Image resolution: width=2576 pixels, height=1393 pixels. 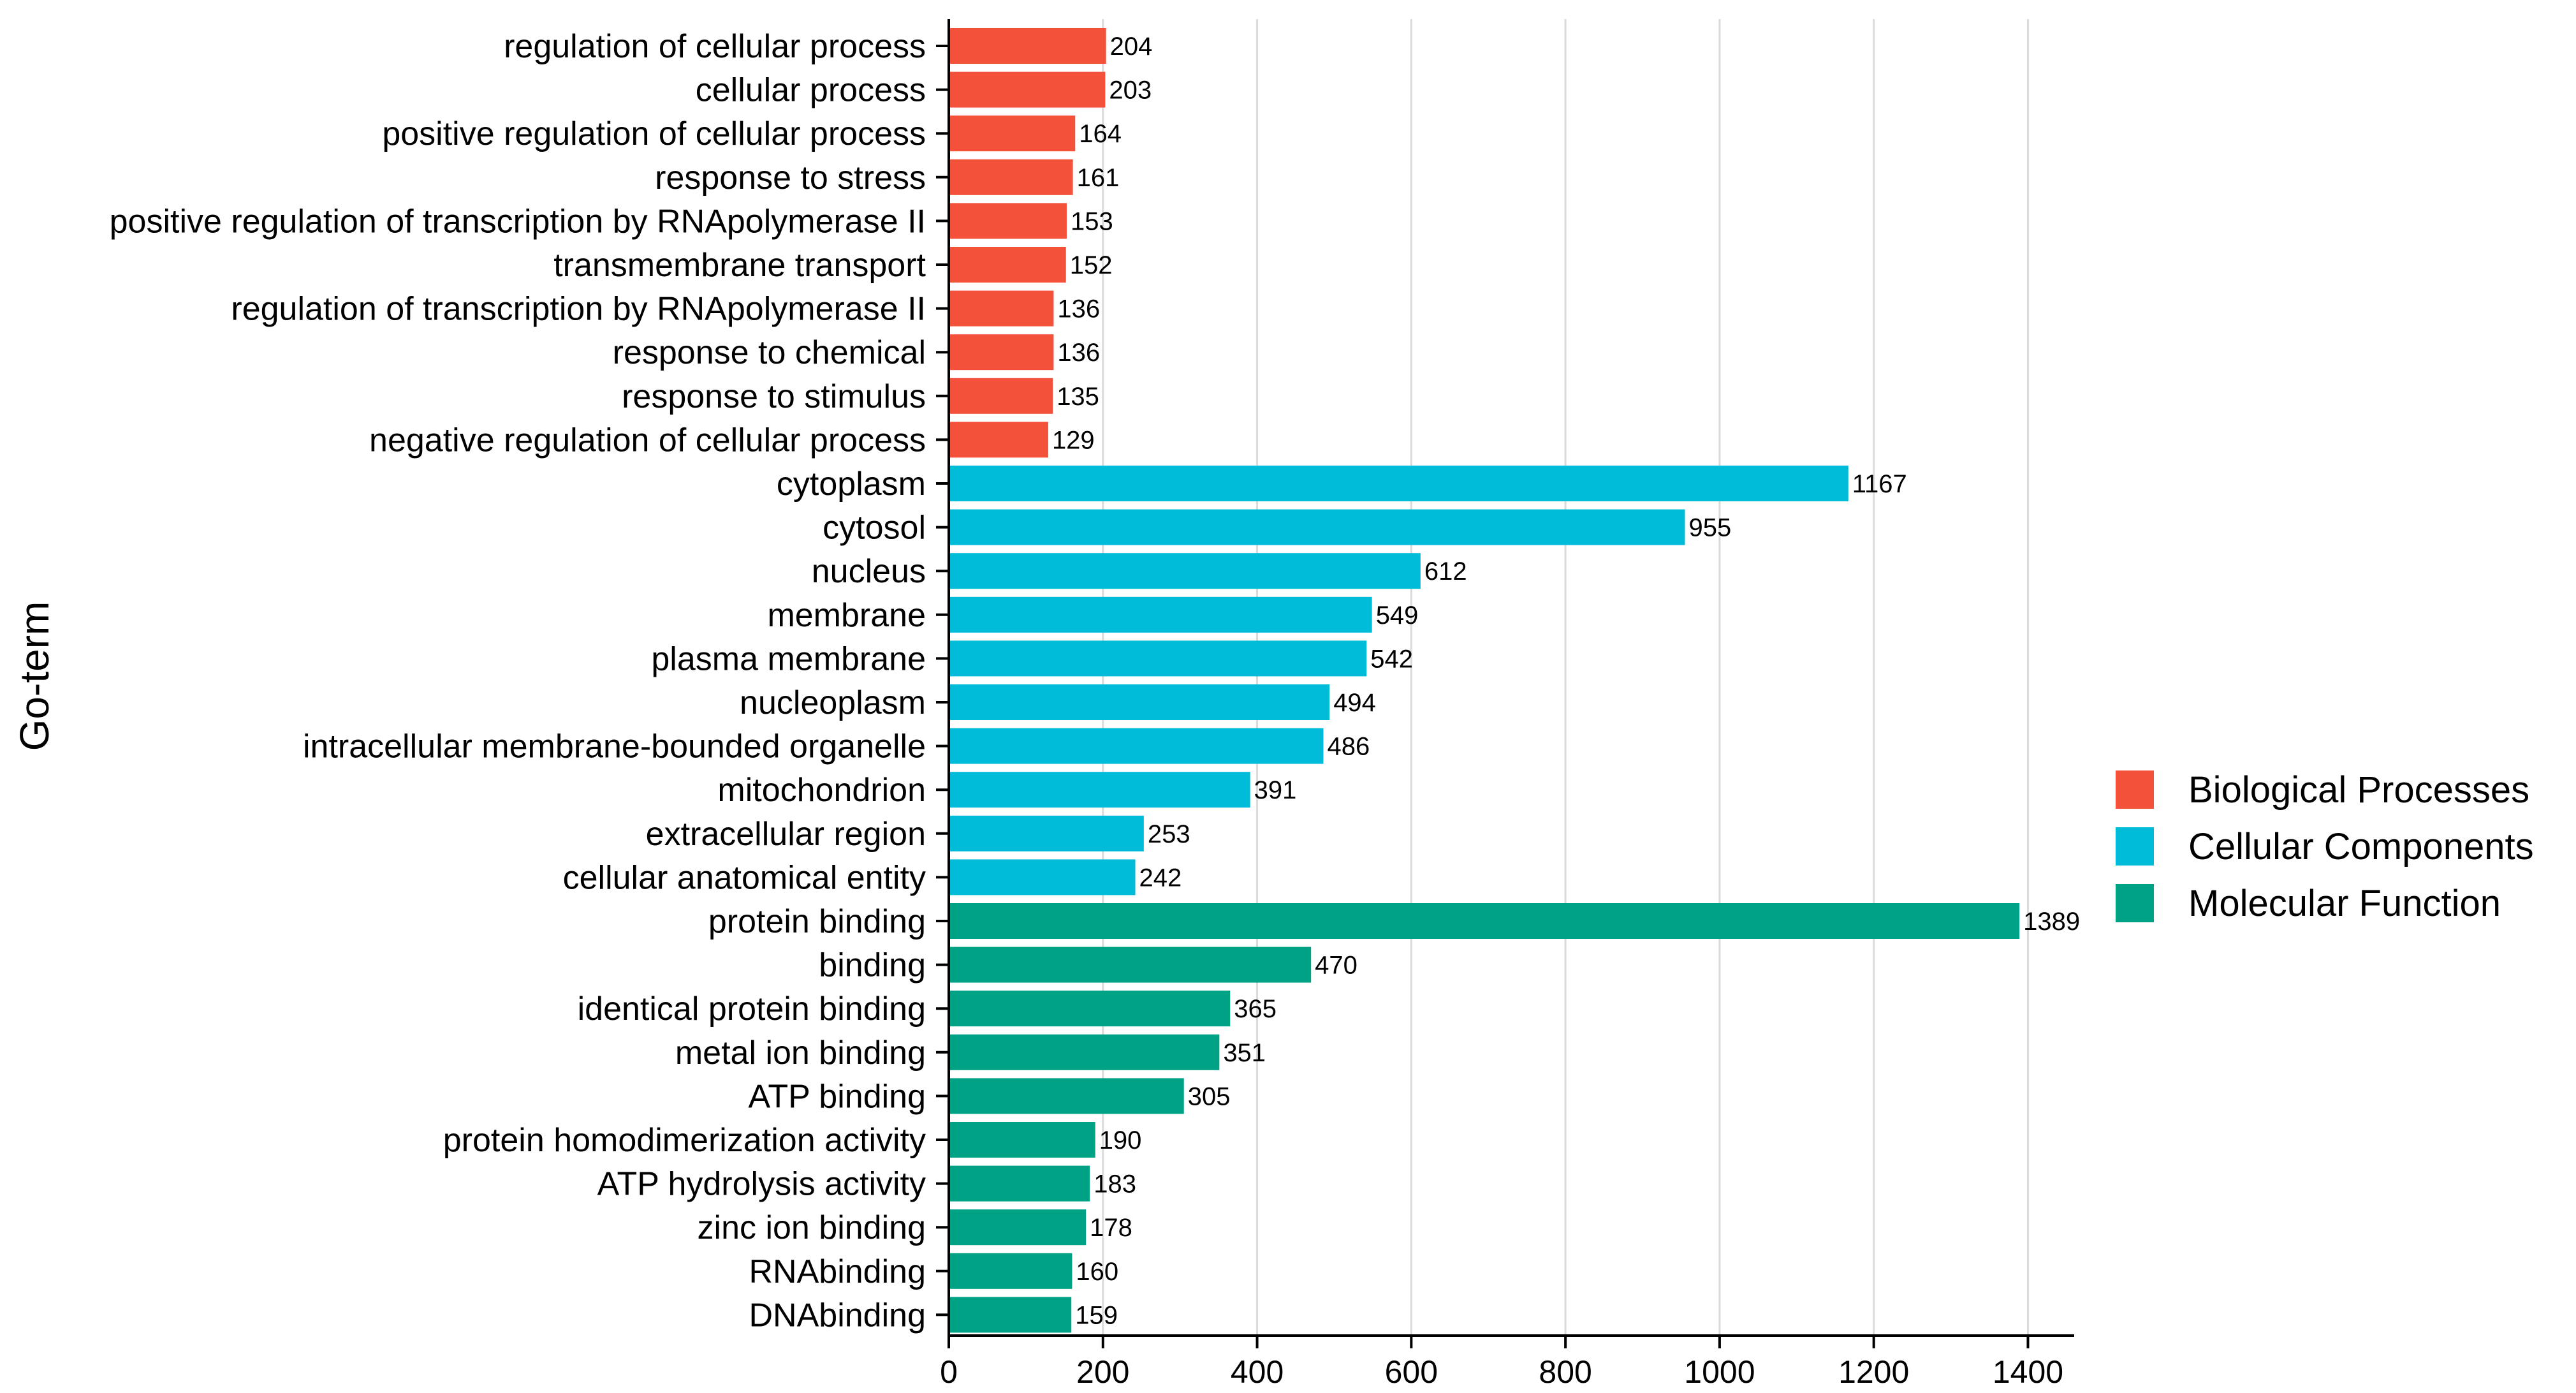 I want to click on category-label-3: response to stress, so click(x=790, y=177).